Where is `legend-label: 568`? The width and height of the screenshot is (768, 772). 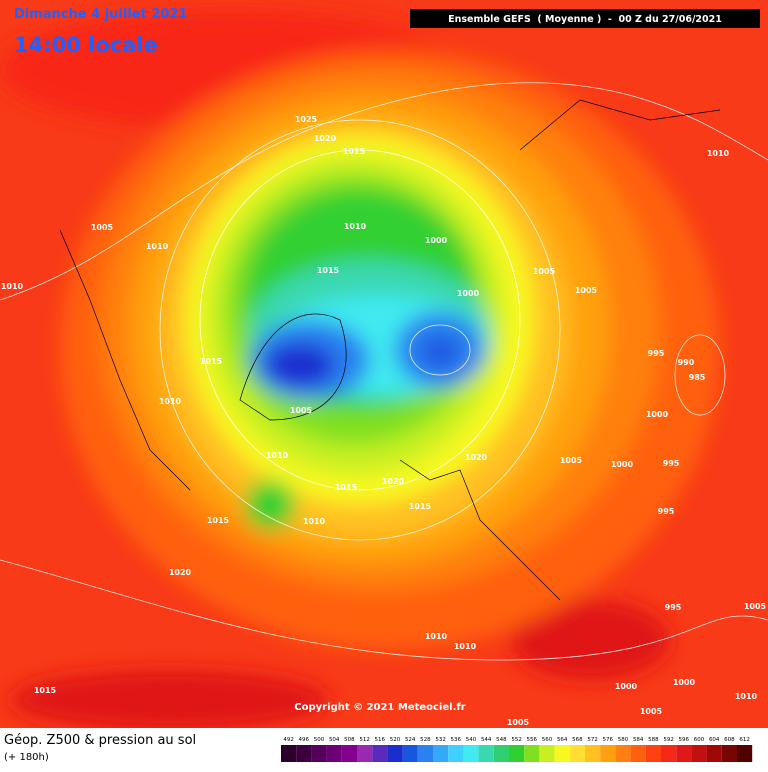 legend-label: 568 is located at coordinates (577, 740).